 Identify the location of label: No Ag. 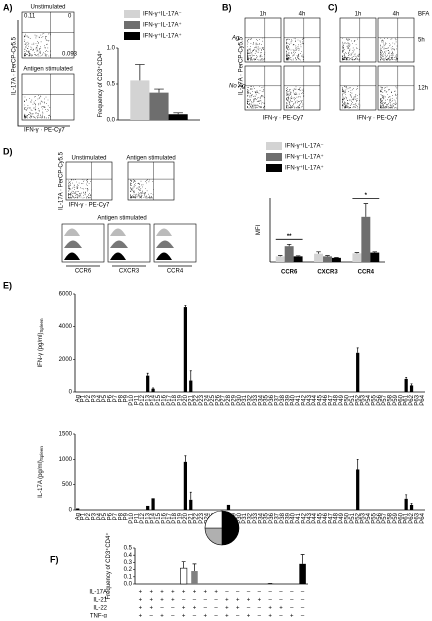
(237, 87).